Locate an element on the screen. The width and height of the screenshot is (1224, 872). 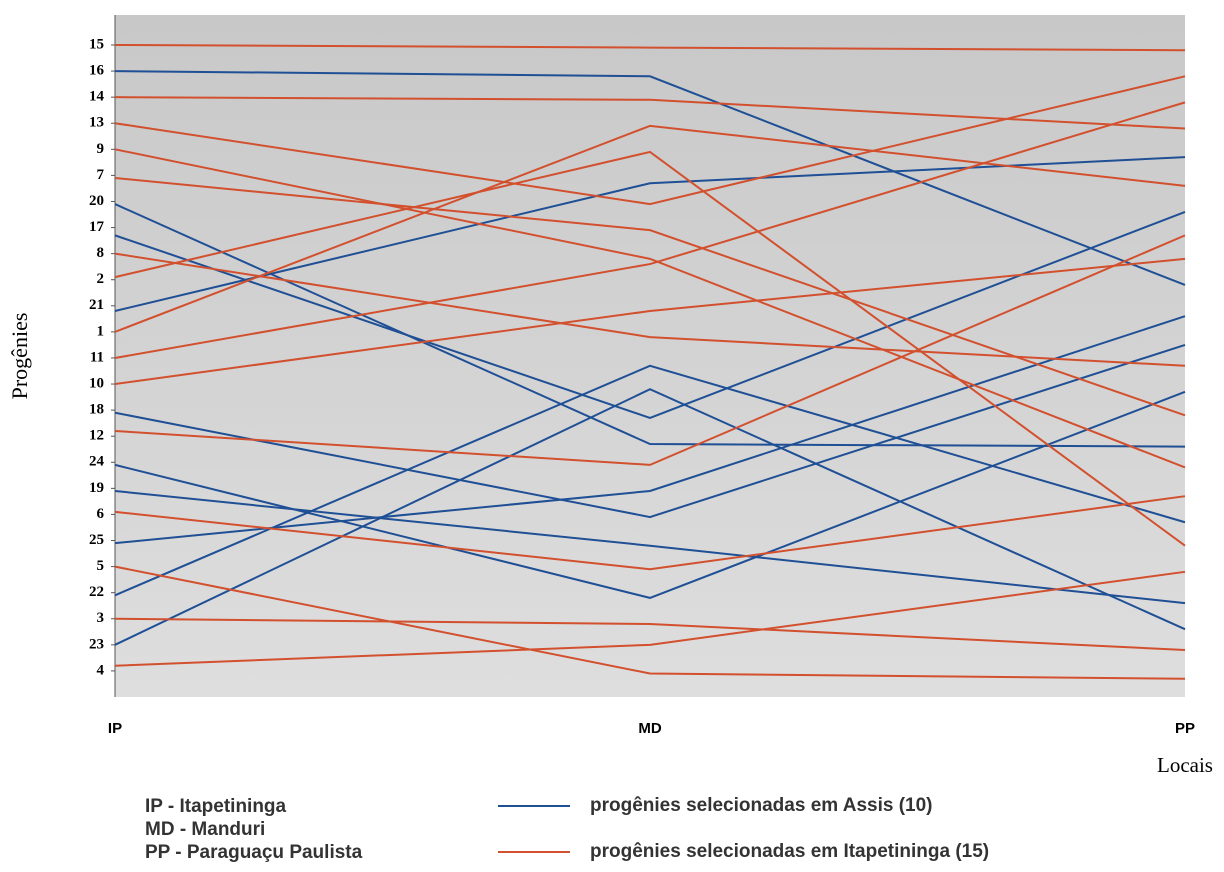
y-tick-label: 9 is located at coordinates (101, 149).